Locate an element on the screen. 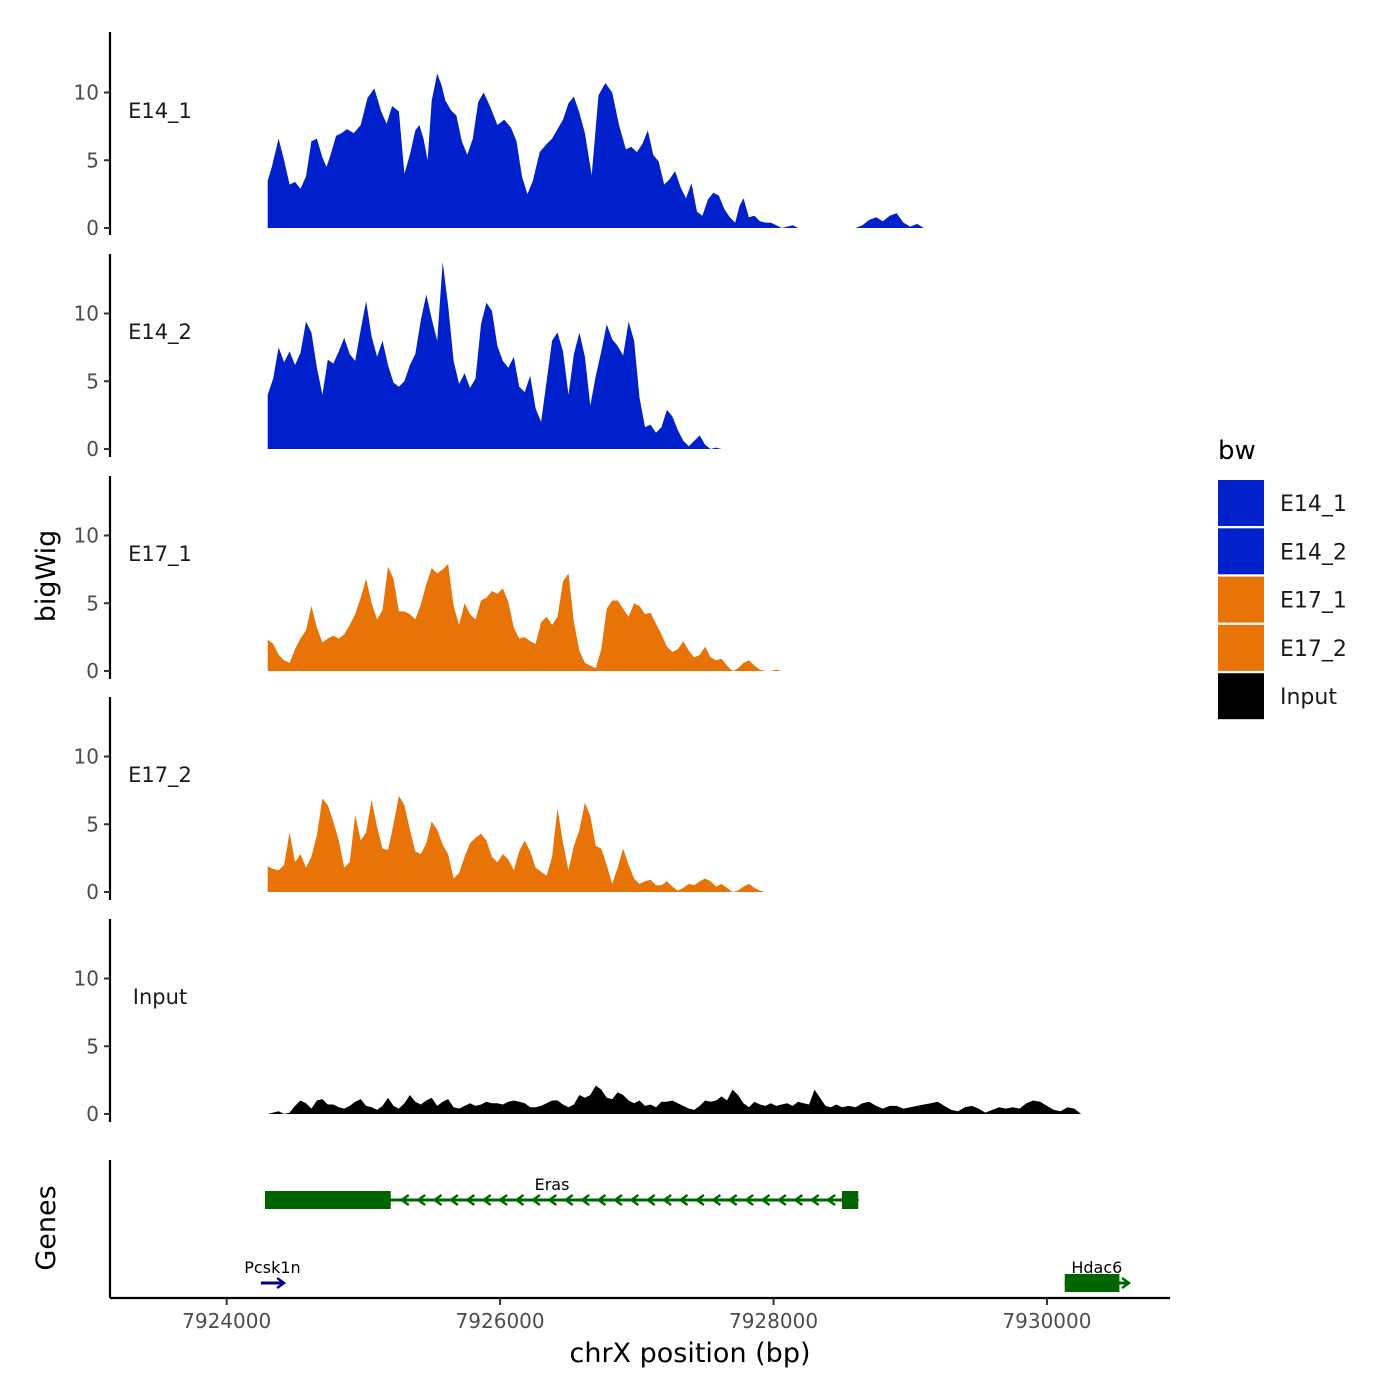 This screenshot has width=1400, height=1400. legend-label: E14_2 is located at coordinates (1313, 552).